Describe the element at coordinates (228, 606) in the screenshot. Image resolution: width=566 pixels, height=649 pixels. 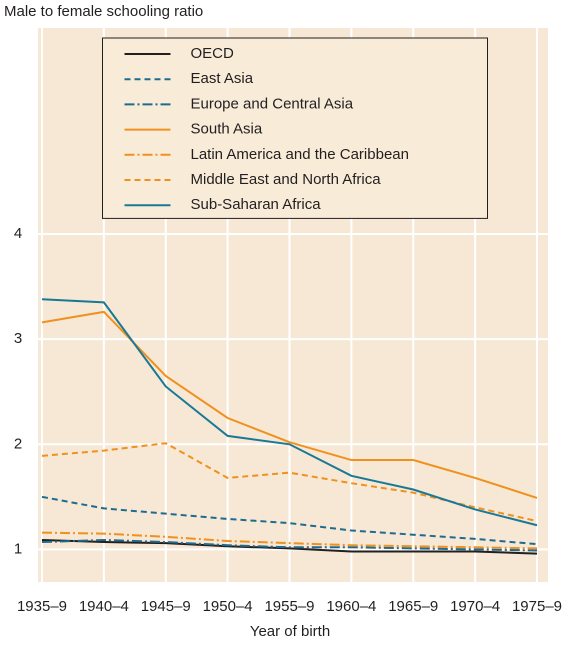
I see `x-tick-label: 1950–4` at that location.